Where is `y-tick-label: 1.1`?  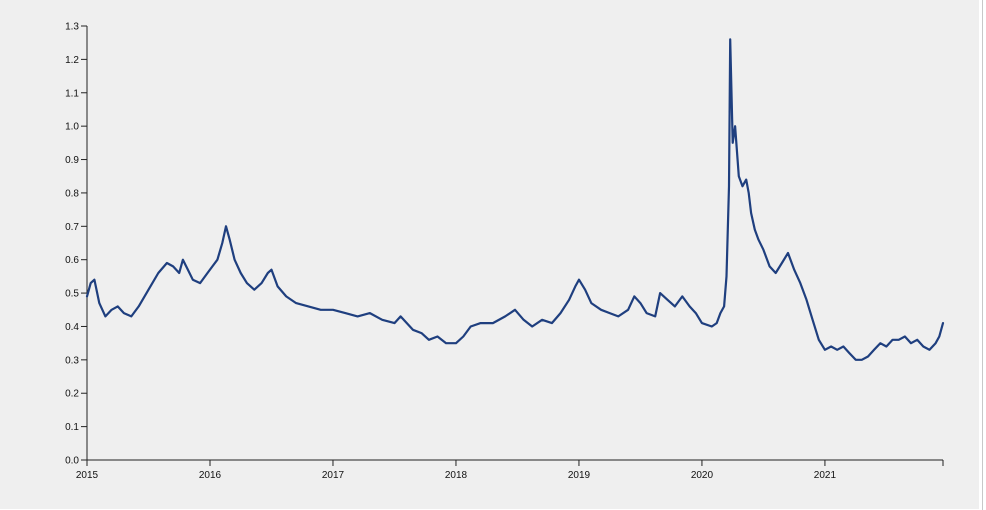 y-tick-label: 1.1 is located at coordinates (72, 93).